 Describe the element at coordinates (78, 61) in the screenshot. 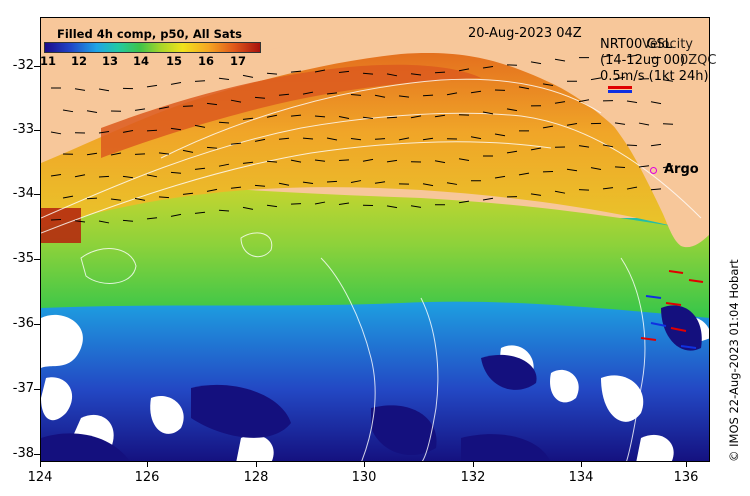

I see `colorbar-label: 12` at that location.